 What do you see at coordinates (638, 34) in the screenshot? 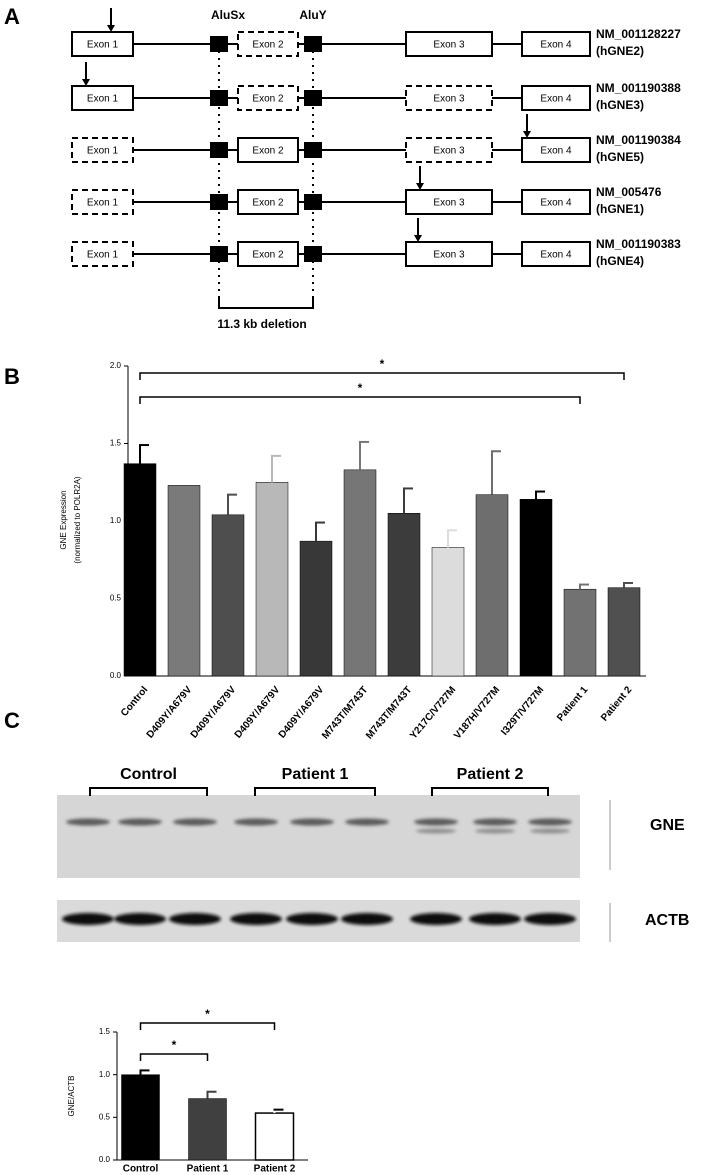
I see `accession: NM_001128227` at bounding box center [638, 34].